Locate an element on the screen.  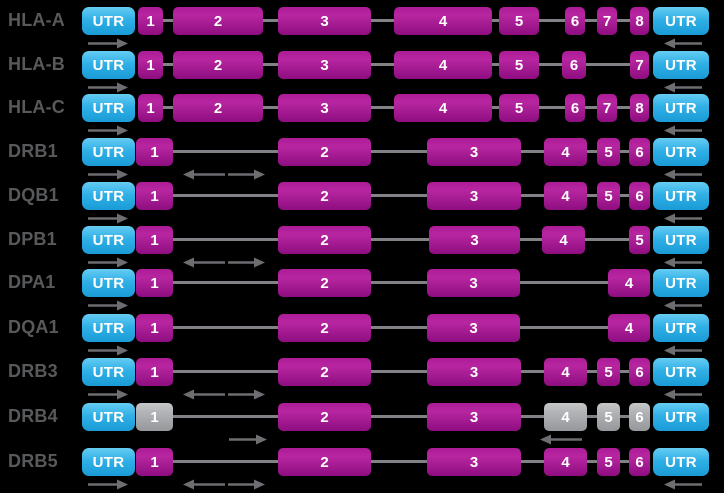
gene-row: HLA-C UTR 1 2 3 4 5 6 7 8 UTR is located at coordinates (362, 116).